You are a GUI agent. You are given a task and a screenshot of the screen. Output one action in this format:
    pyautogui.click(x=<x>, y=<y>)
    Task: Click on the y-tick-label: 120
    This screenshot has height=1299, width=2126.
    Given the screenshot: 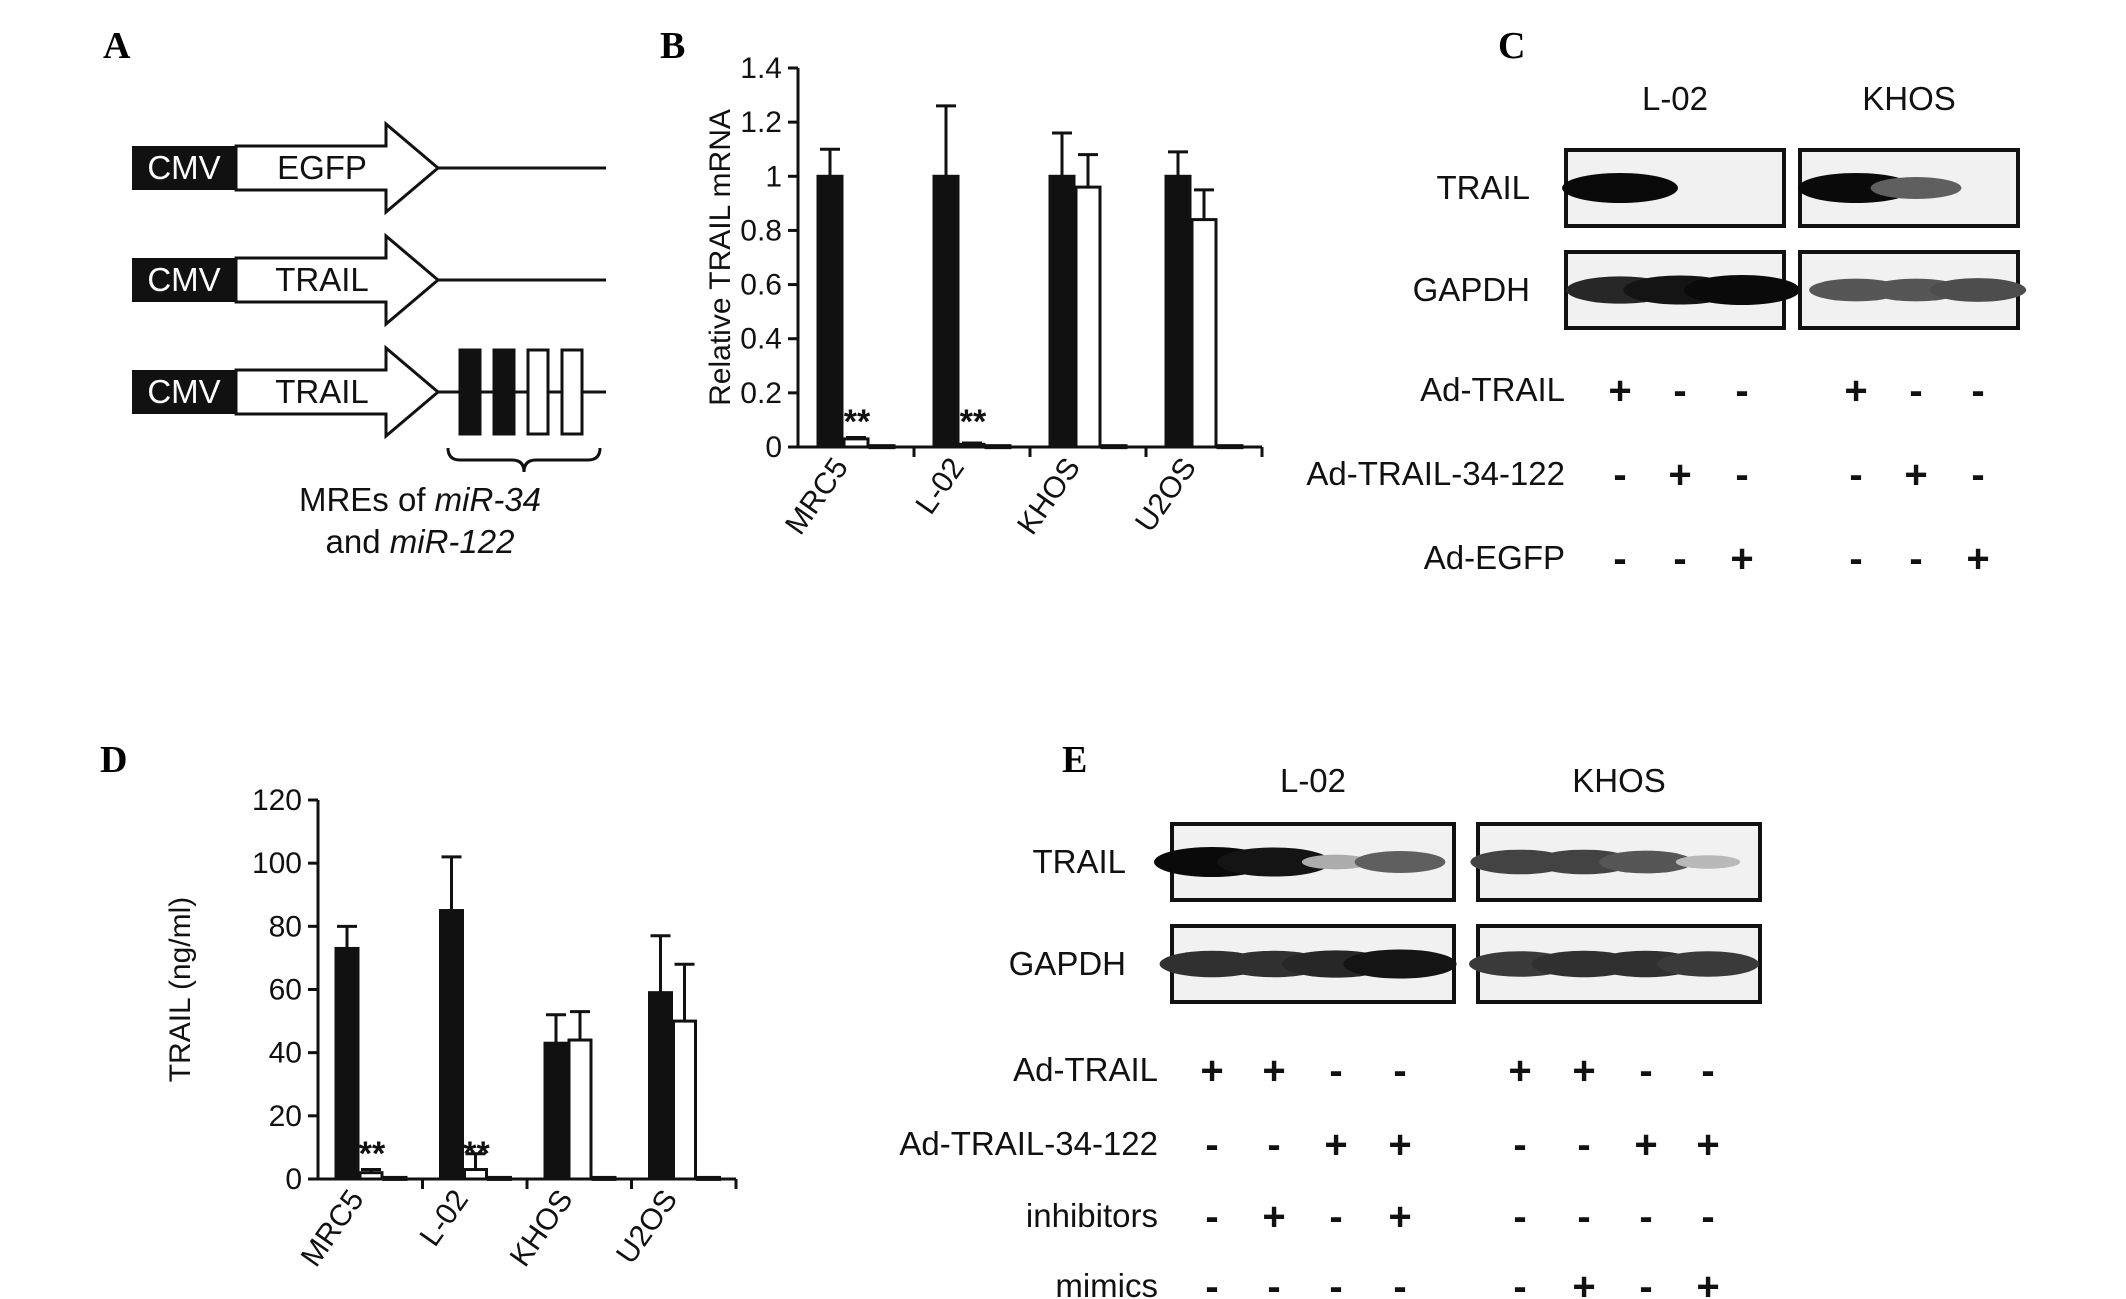 What is the action you would take?
    pyautogui.click(x=277, y=800)
    